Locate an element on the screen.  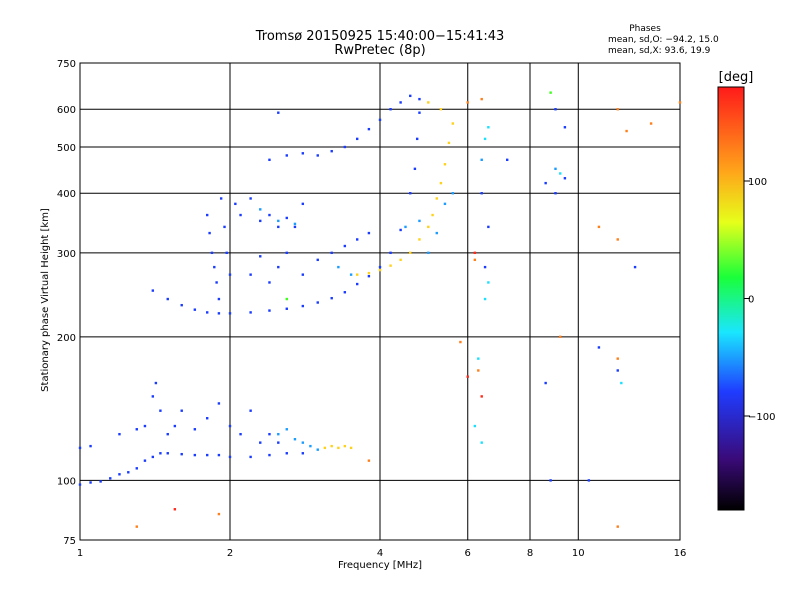
x-tick-label: 10 is located at coordinates (578, 553).